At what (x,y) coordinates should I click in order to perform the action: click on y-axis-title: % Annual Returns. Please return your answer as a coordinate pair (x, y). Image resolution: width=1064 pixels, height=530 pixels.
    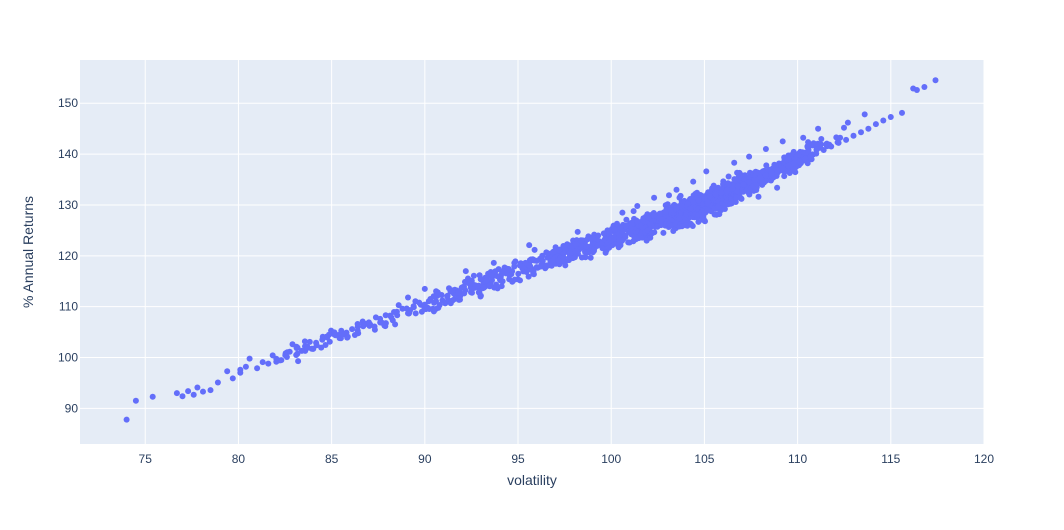
    Looking at the image, I should click on (28, 252).